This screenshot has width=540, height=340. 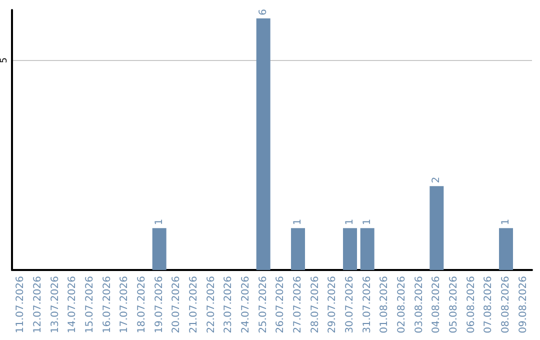 I want to click on x-tick-label: 03.08.2026, so click(x=419, y=305).